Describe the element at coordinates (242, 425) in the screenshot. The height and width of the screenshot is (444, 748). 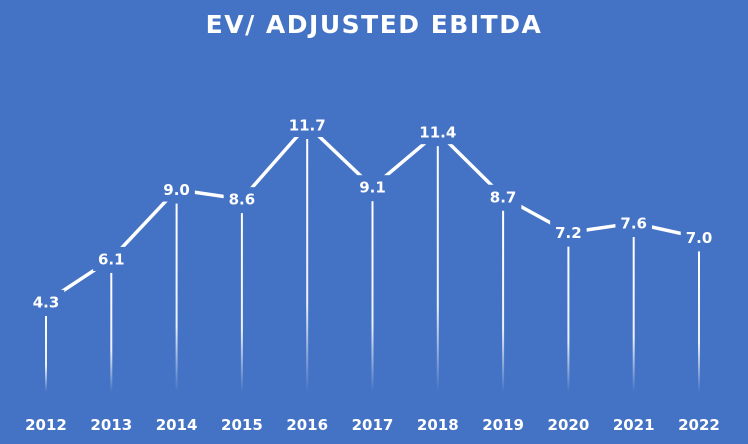
I see `x-tick-label: 2015` at that location.